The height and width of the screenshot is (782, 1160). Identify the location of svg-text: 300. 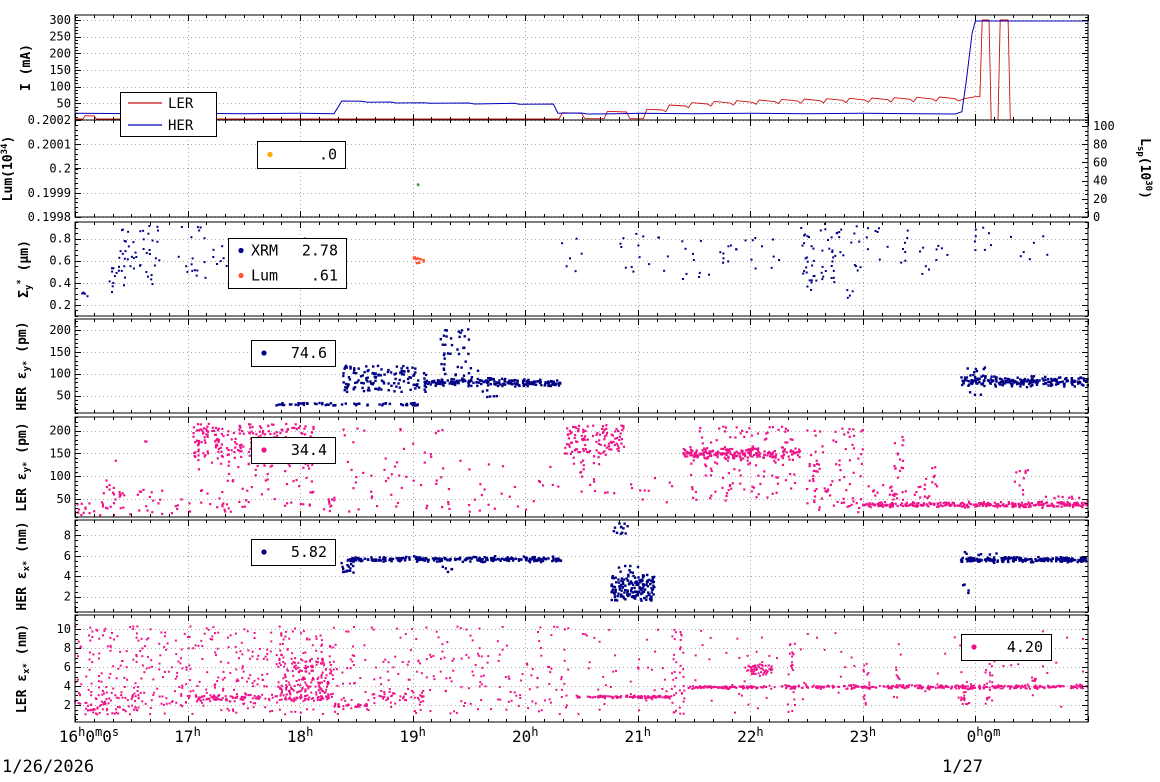
(60, 20).